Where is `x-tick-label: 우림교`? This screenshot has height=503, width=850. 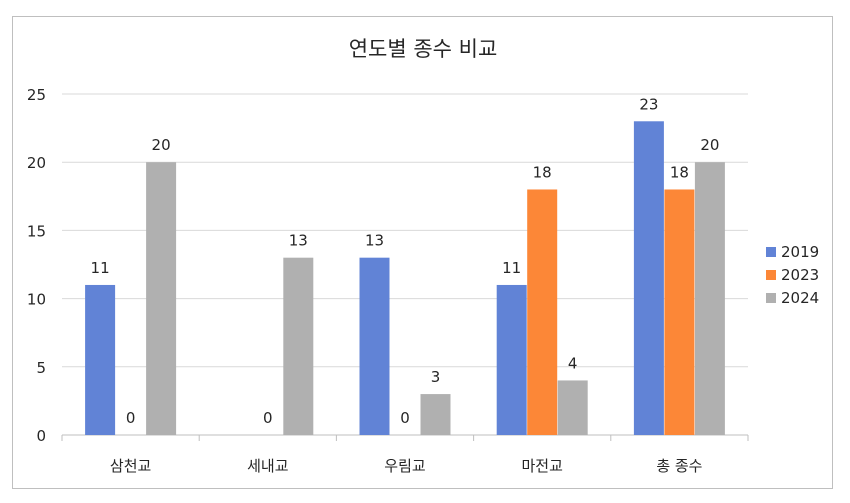
x-tick-label: 우림교 is located at coordinates (404, 466).